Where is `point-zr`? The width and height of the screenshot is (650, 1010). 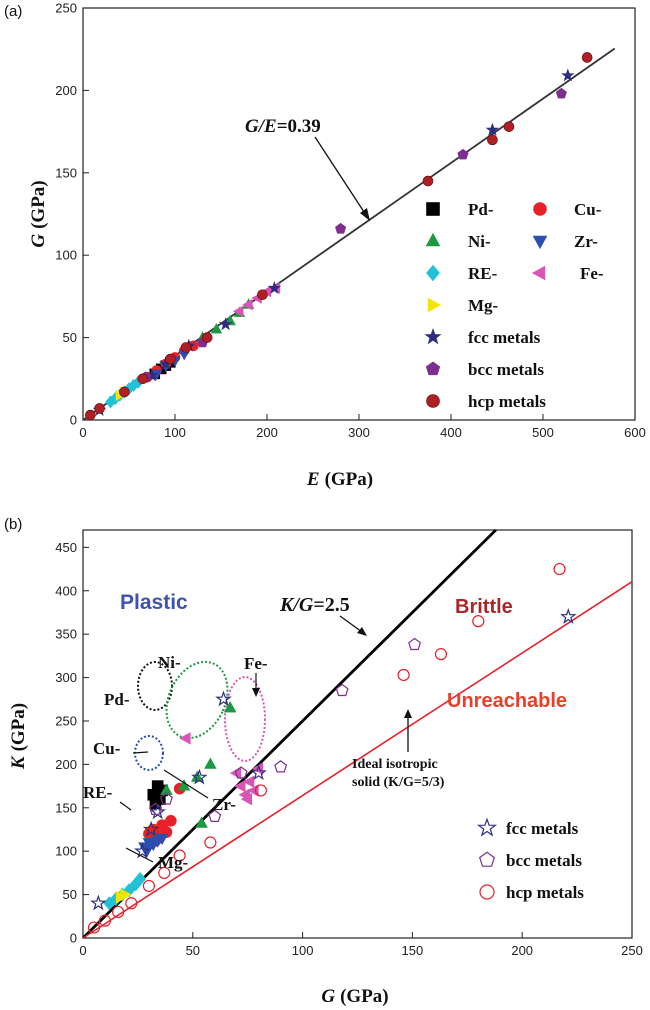 point-zr is located at coordinates (147, 852).